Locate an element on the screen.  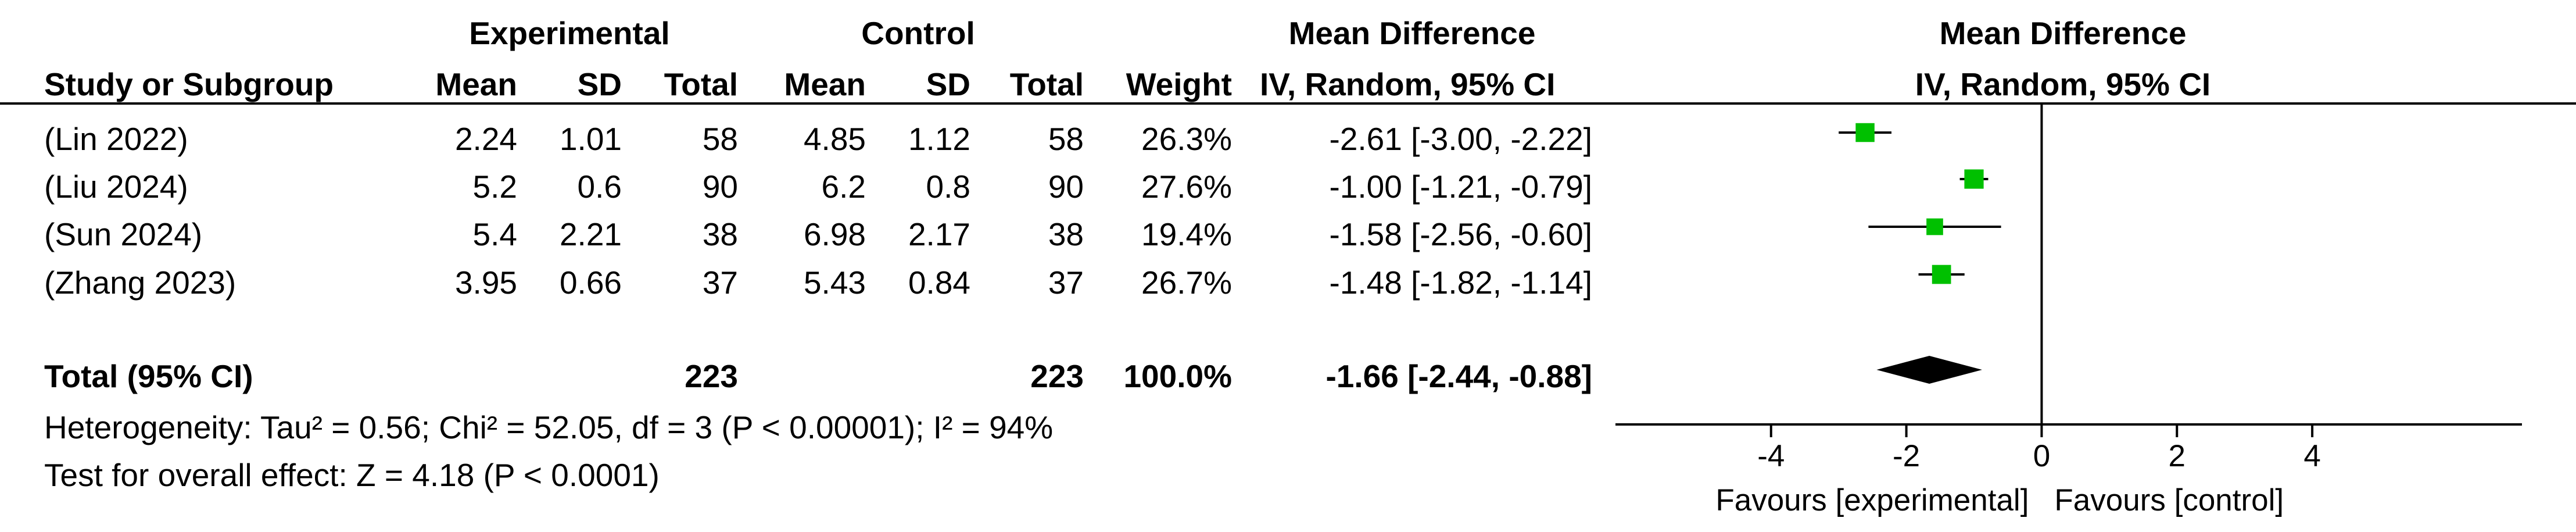
experimental-mean: 5.2 is located at coordinates (494, 187).